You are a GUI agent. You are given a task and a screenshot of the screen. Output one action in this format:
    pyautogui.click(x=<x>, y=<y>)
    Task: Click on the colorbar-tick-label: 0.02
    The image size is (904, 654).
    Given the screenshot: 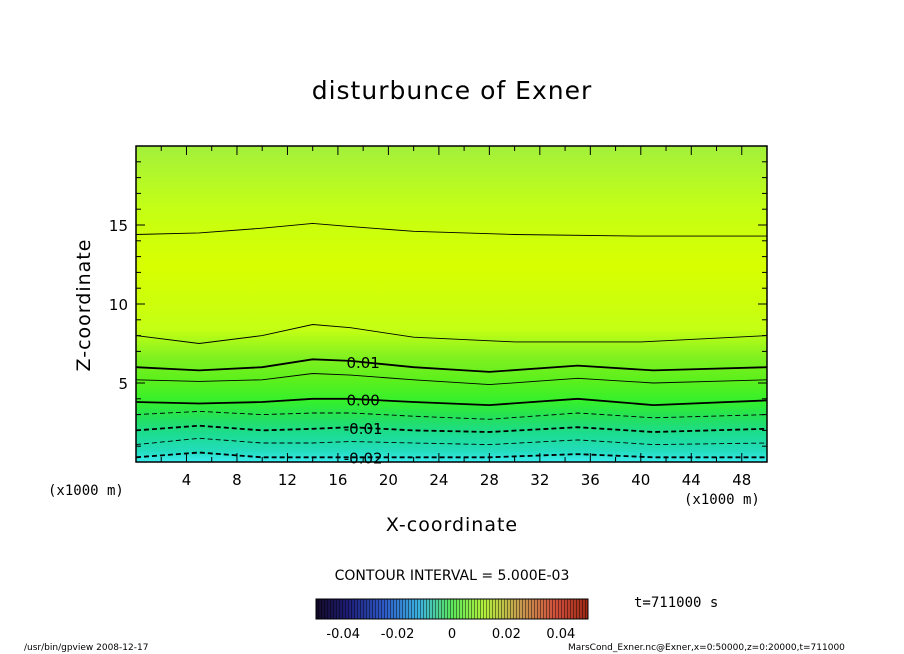 What is the action you would take?
    pyautogui.click(x=506, y=634)
    